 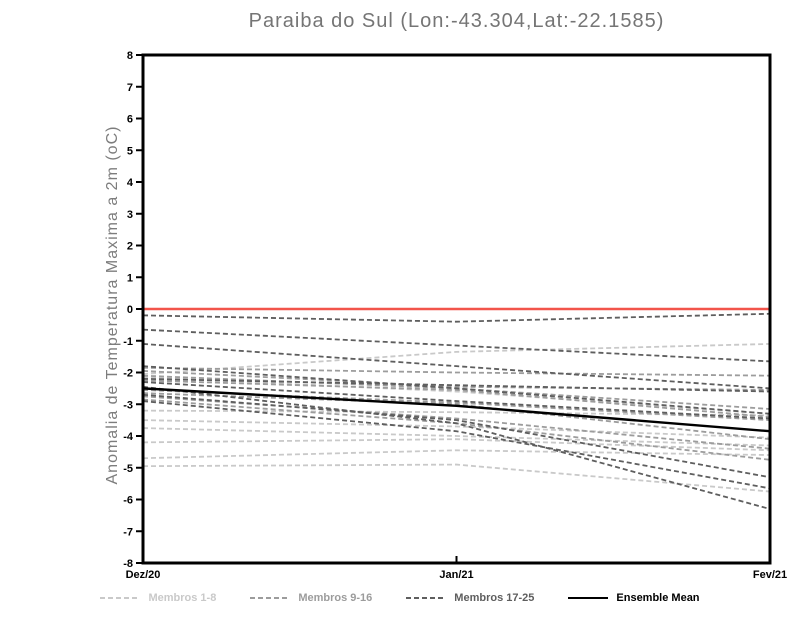 I want to click on ensemble-mean-line, so click(x=456, y=410).